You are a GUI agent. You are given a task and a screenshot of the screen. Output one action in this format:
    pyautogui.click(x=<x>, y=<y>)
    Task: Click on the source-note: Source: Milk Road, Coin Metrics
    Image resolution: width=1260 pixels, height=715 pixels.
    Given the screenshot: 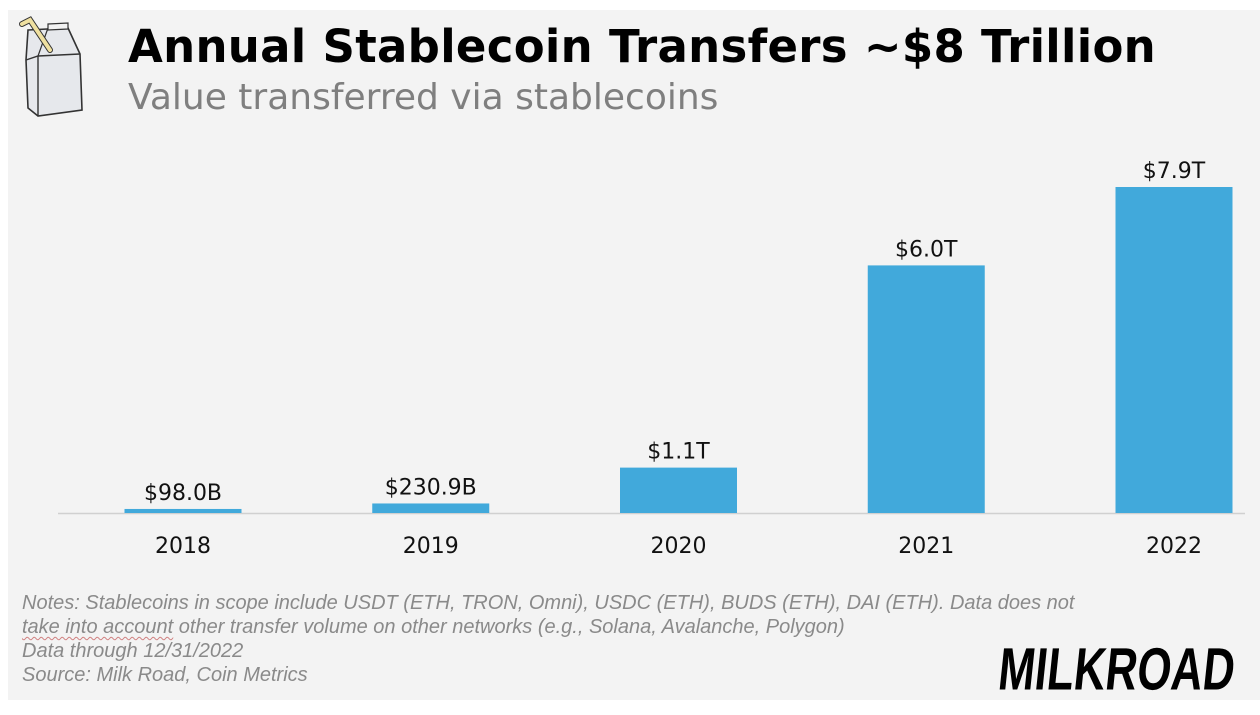 What is the action you would take?
    pyautogui.click(x=165, y=675)
    